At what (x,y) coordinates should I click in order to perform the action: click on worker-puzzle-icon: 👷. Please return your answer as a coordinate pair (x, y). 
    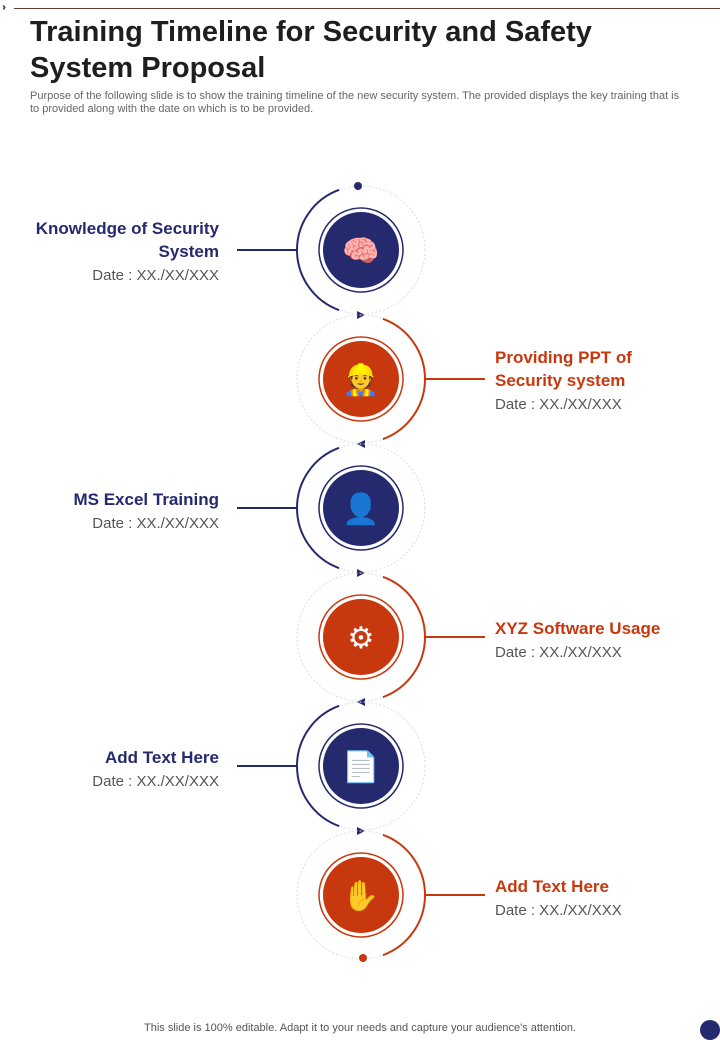
    Looking at the image, I should click on (360, 379).